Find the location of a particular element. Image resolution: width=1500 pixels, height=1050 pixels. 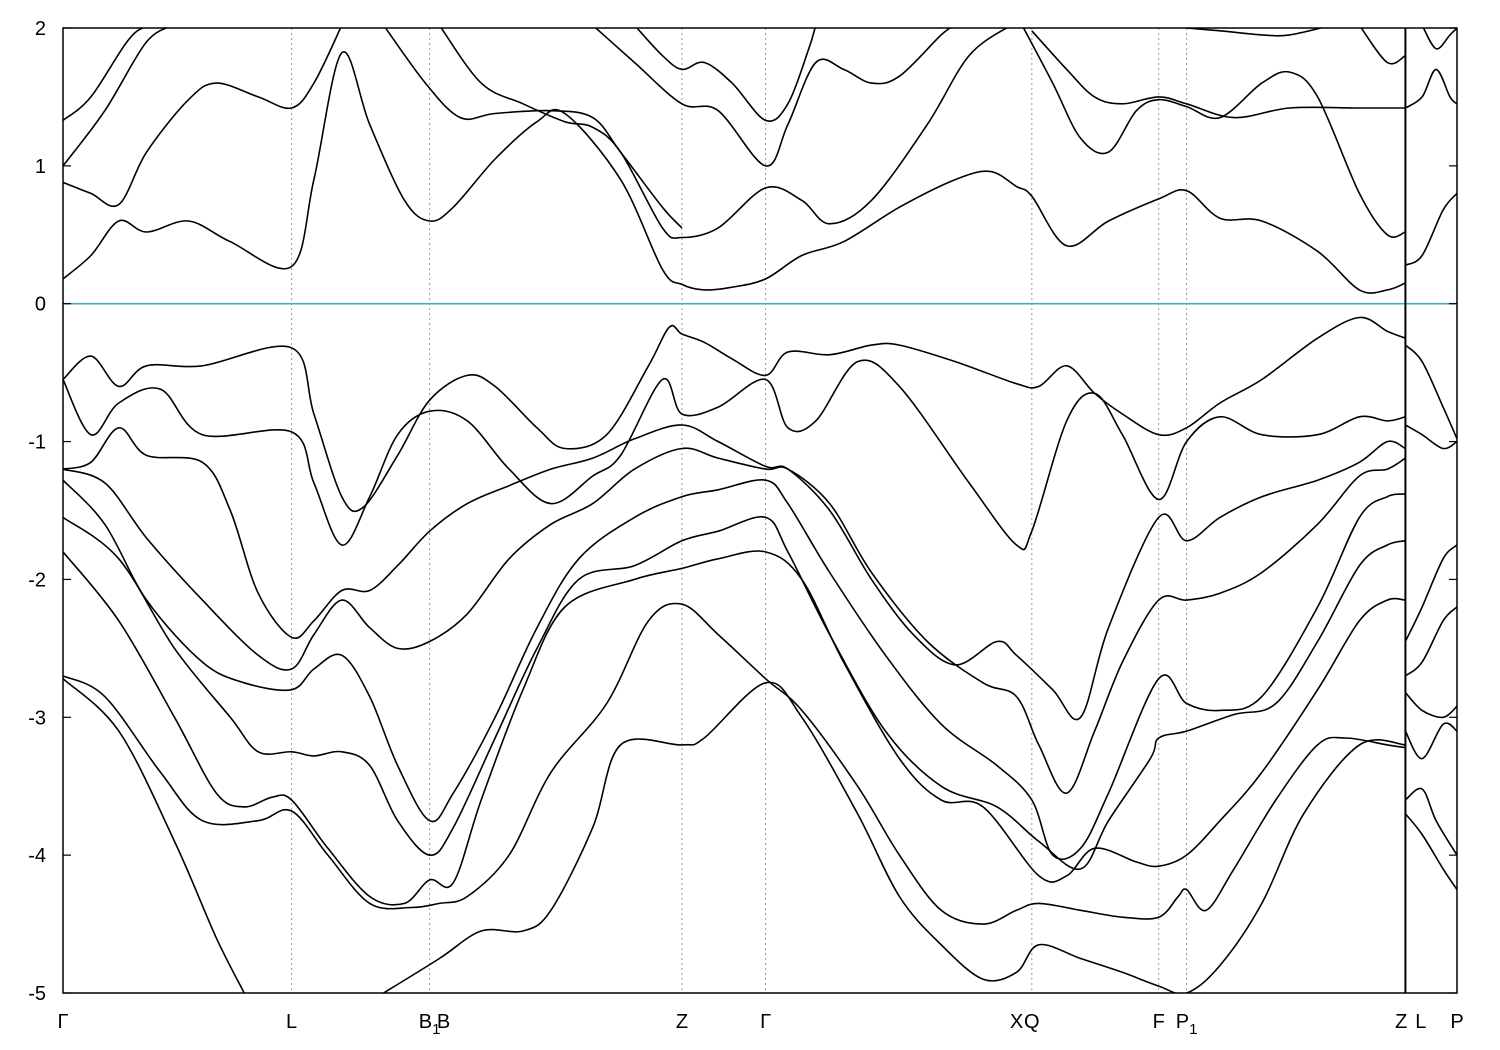

y-tick-label: -5 is located at coordinates (37, 994).